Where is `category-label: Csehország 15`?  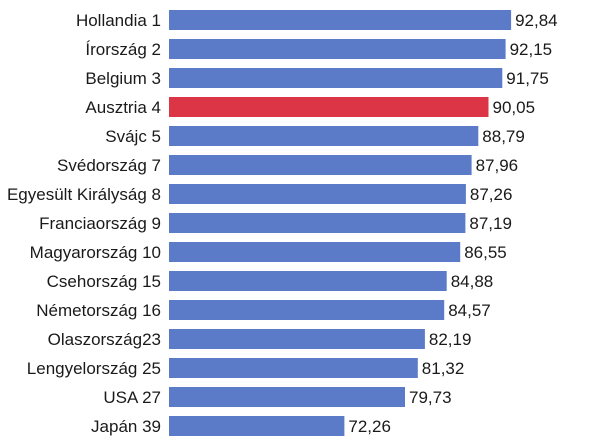
category-label: Csehország 15 is located at coordinates (104, 281).